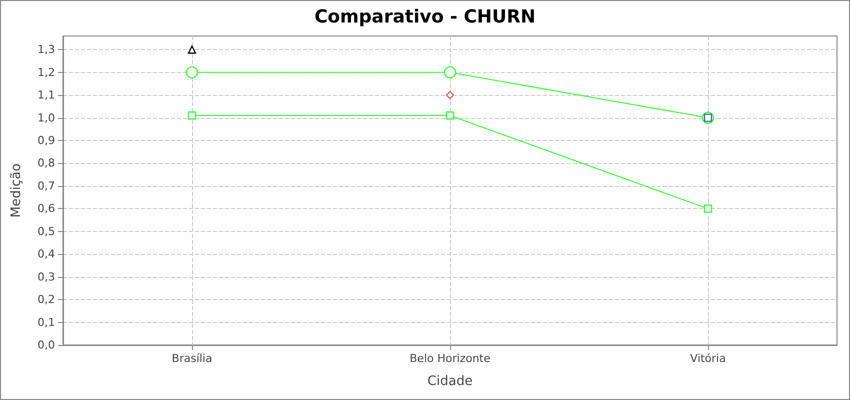 The image size is (850, 400). Describe the element at coordinates (46, 299) in the screenshot. I see `y-tick-label: 0,2` at that location.